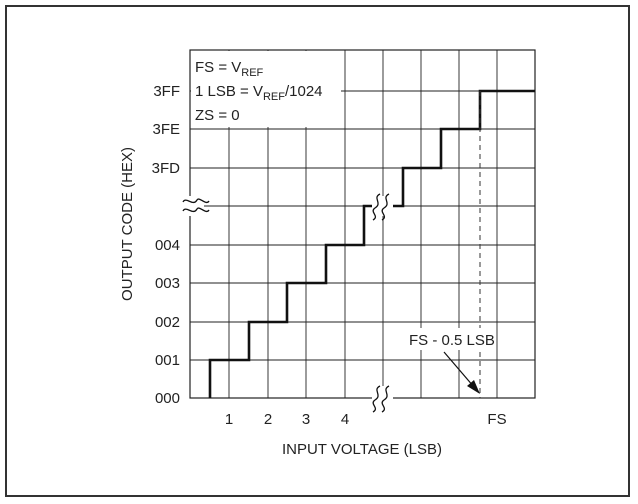 The height and width of the screenshot is (504, 638). What do you see at coordinates (167, 398) in the screenshot?
I see `y-tick-label: 000` at bounding box center [167, 398].